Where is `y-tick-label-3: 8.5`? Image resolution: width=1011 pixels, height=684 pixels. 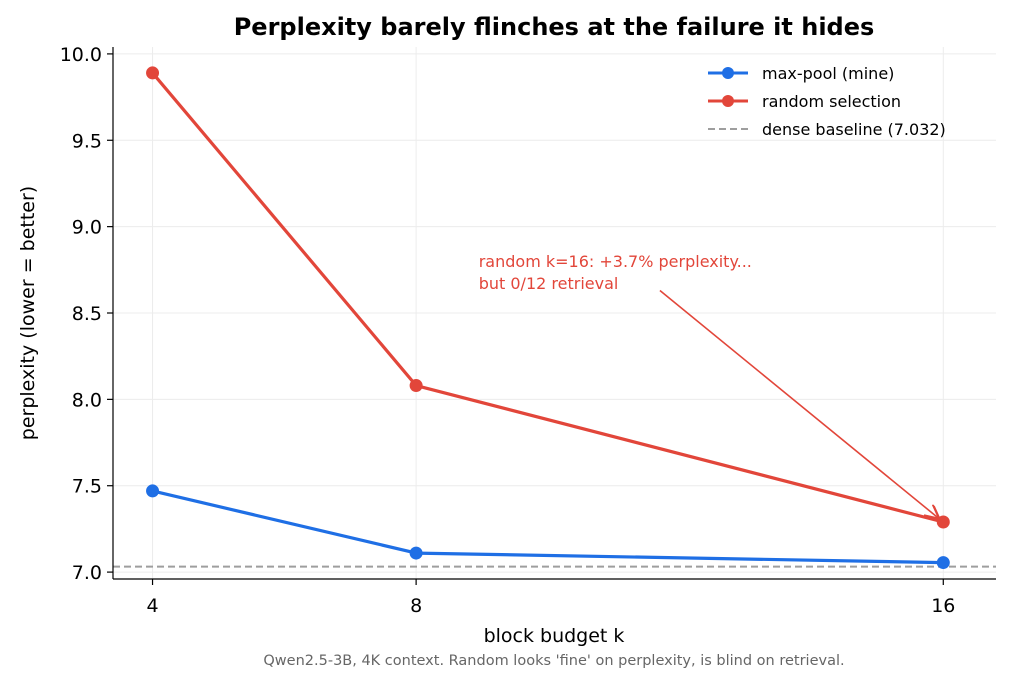 y-tick-label-3: 8.5 is located at coordinates (87, 314).